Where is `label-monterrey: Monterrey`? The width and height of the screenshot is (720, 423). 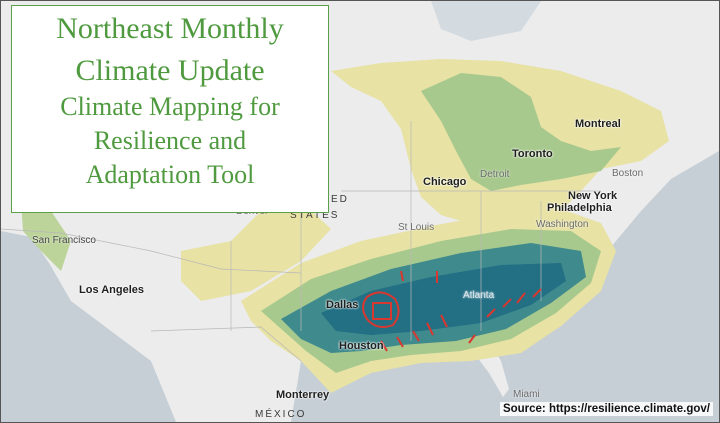 label-monterrey: Monterrey is located at coordinates (303, 395).